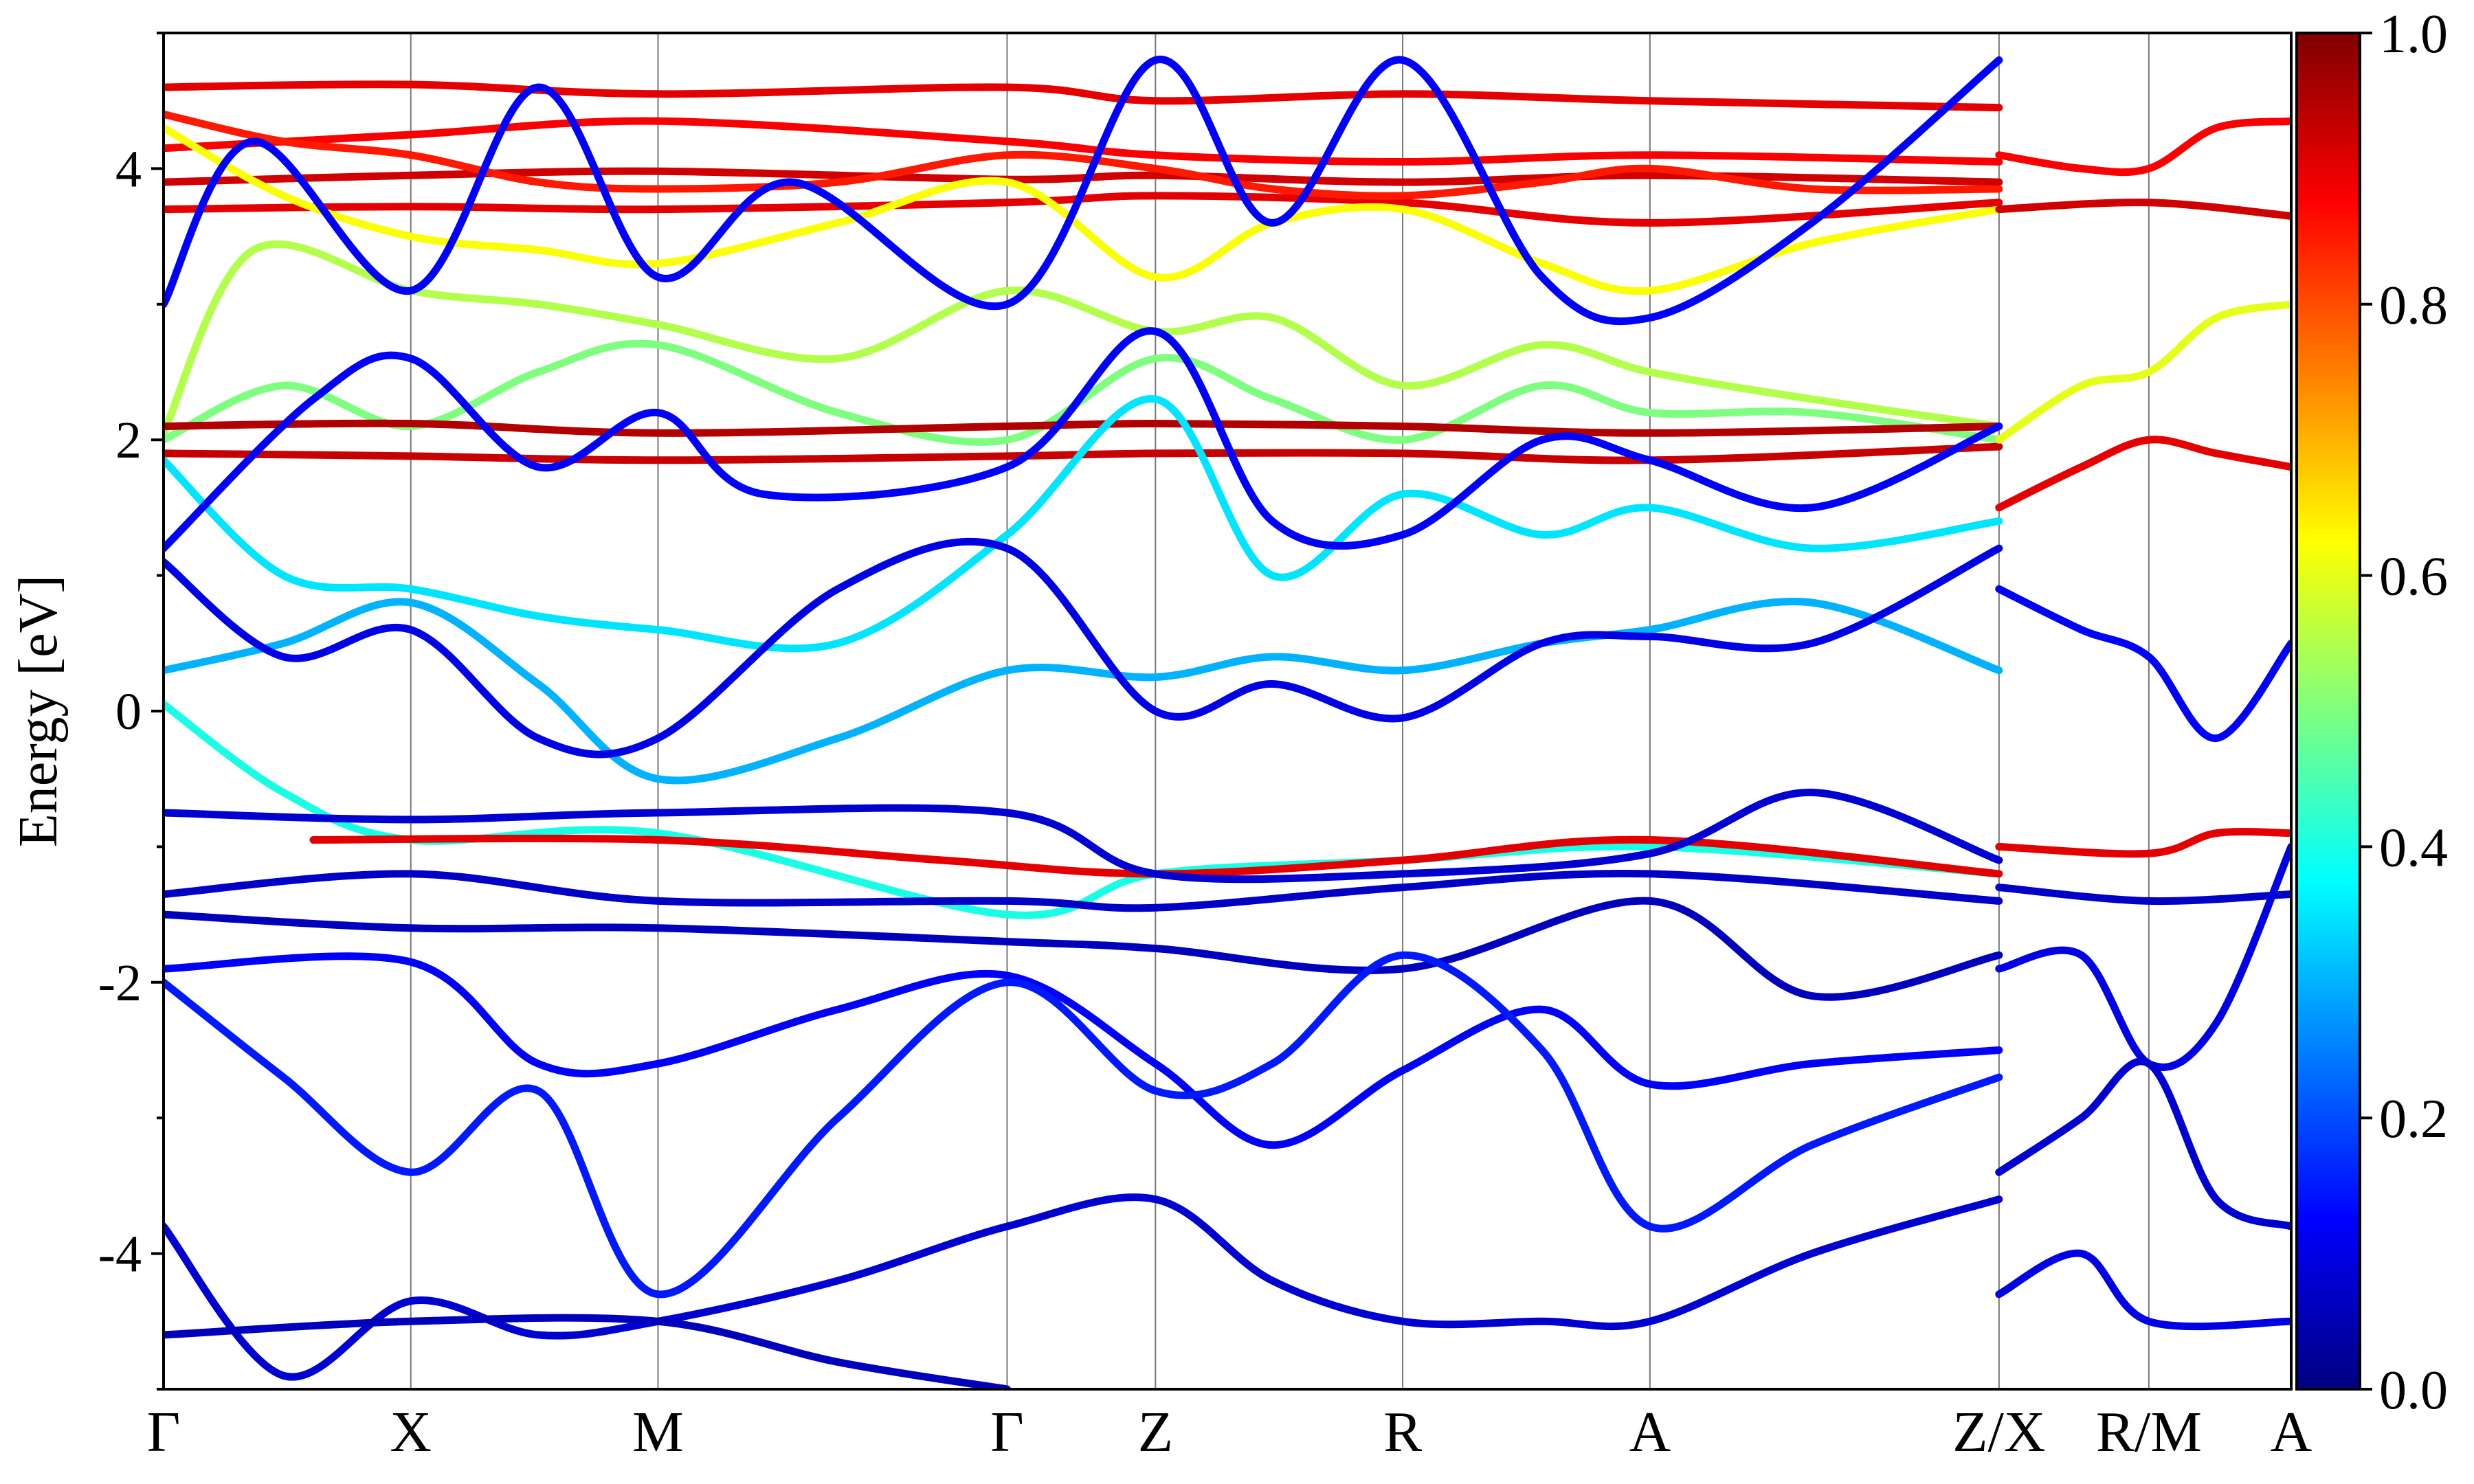 Image resolution: width=2474 pixels, height=1484 pixels. What do you see at coordinates (2413, 1119) in the screenshot?
I see `colorbar-tick-label-1: 0.2` at bounding box center [2413, 1119].